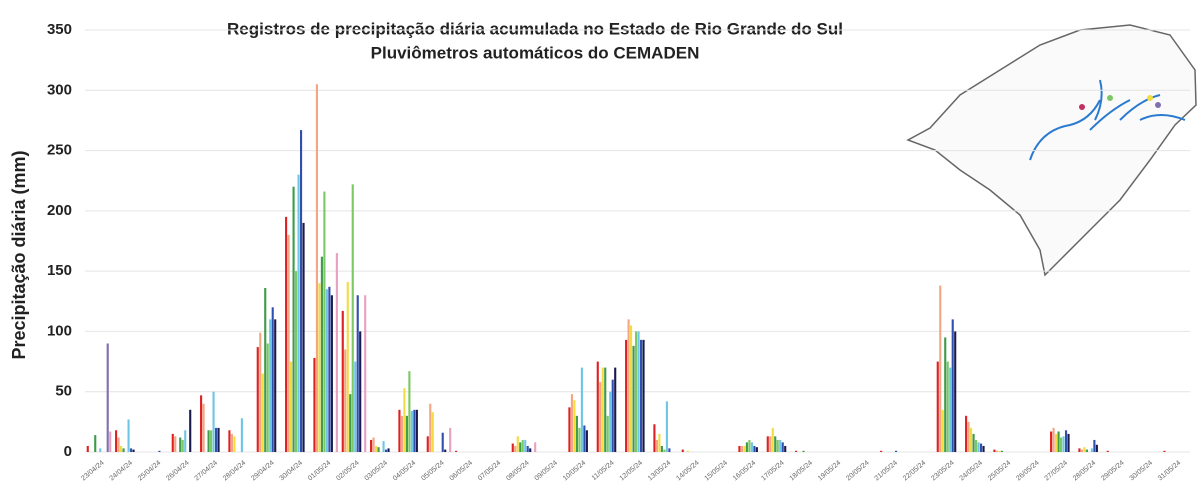  I want to click on x-tick-label: 25/04/24, so click(149, 471).